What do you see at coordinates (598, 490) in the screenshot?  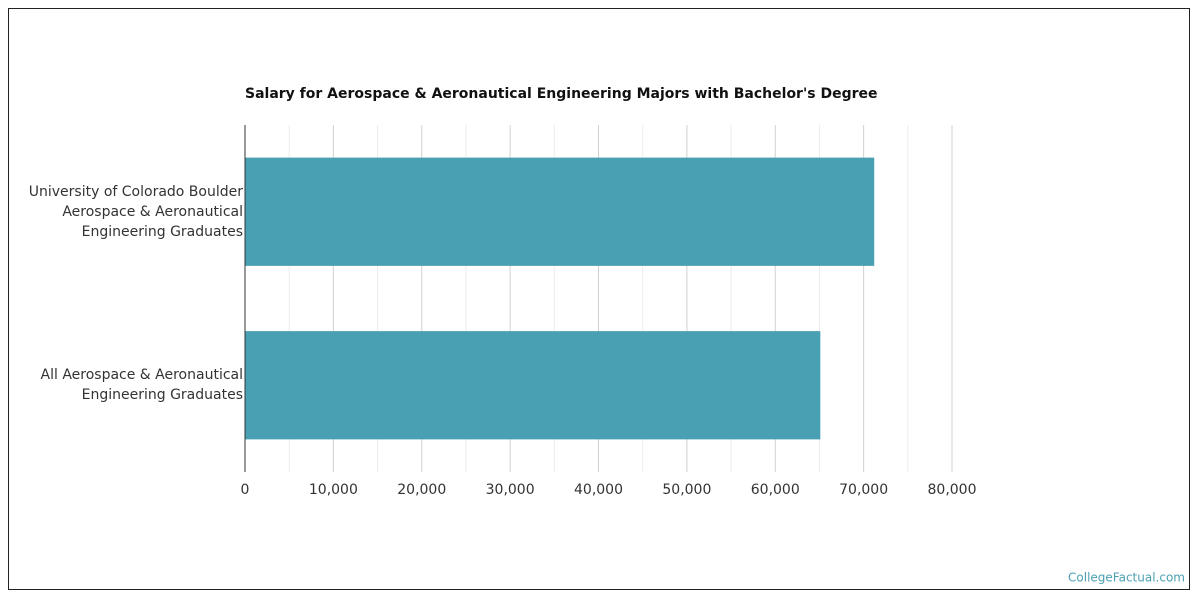 I see `x-tick-label: 40,000` at bounding box center [598, 490].